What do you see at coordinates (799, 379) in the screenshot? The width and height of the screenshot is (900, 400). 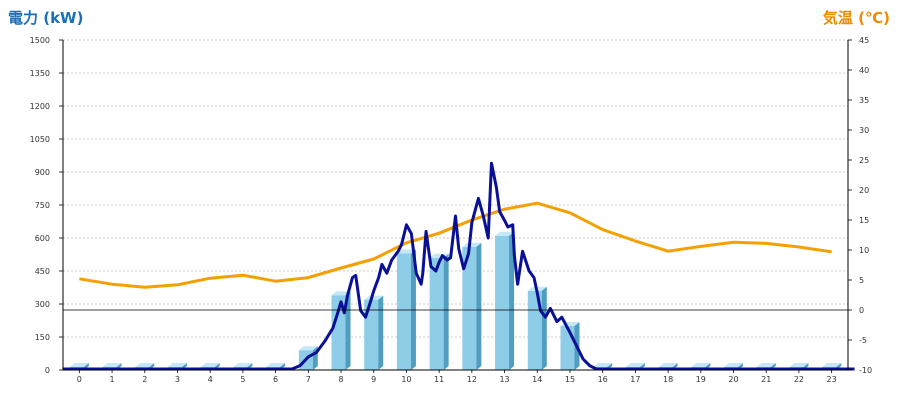 I see `x-tick-label: 22` at bounding box center [799, 379].